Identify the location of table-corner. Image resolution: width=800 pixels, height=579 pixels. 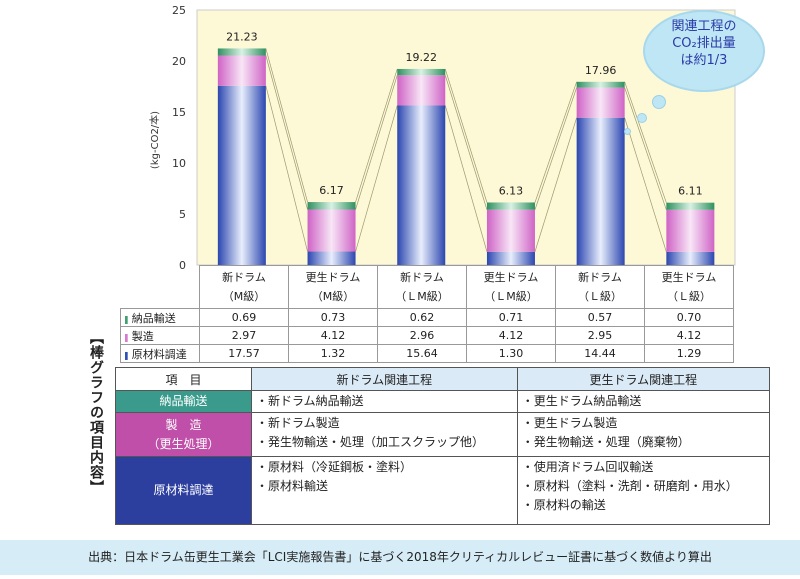
(160, 287).